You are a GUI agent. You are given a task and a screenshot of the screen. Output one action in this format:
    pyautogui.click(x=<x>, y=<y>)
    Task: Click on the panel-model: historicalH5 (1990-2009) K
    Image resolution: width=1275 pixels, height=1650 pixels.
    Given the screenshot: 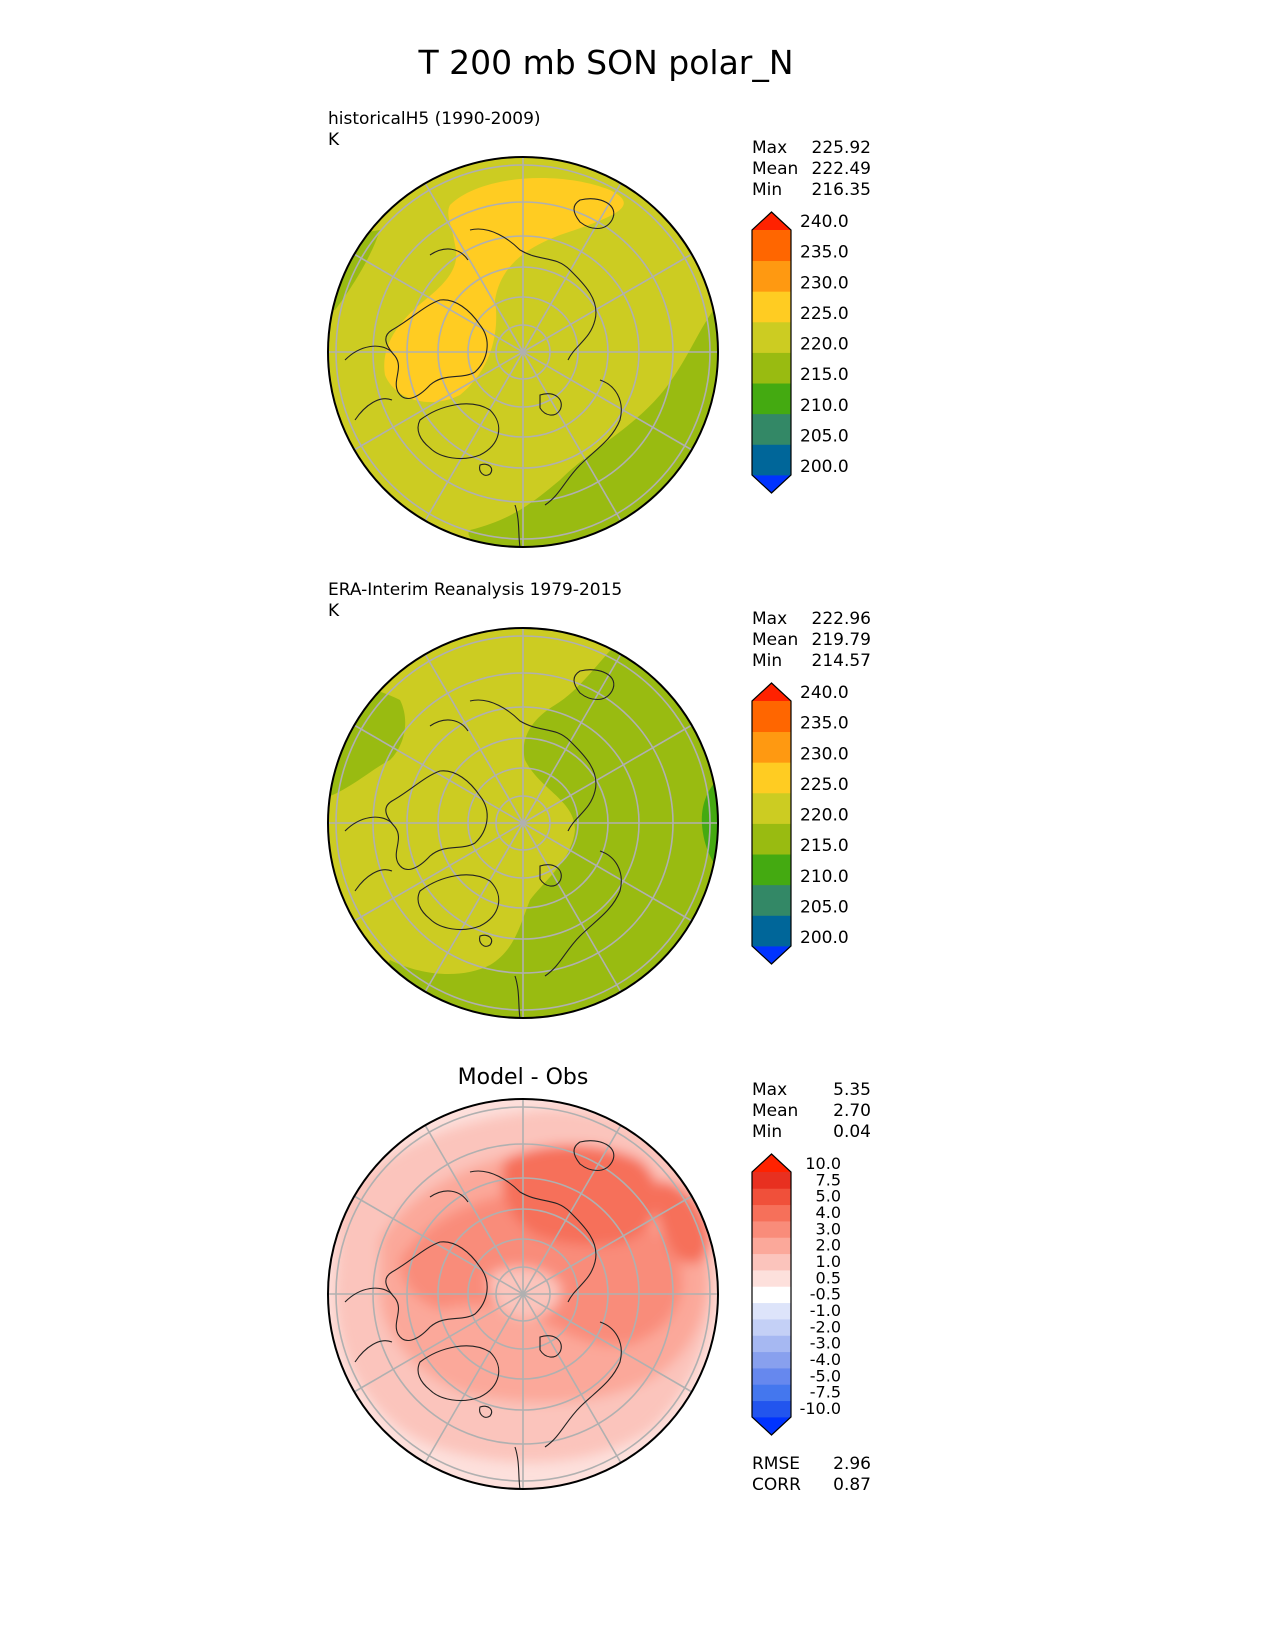 What is the action you would take?
    pyautogui.click(x=599, y=328)
    